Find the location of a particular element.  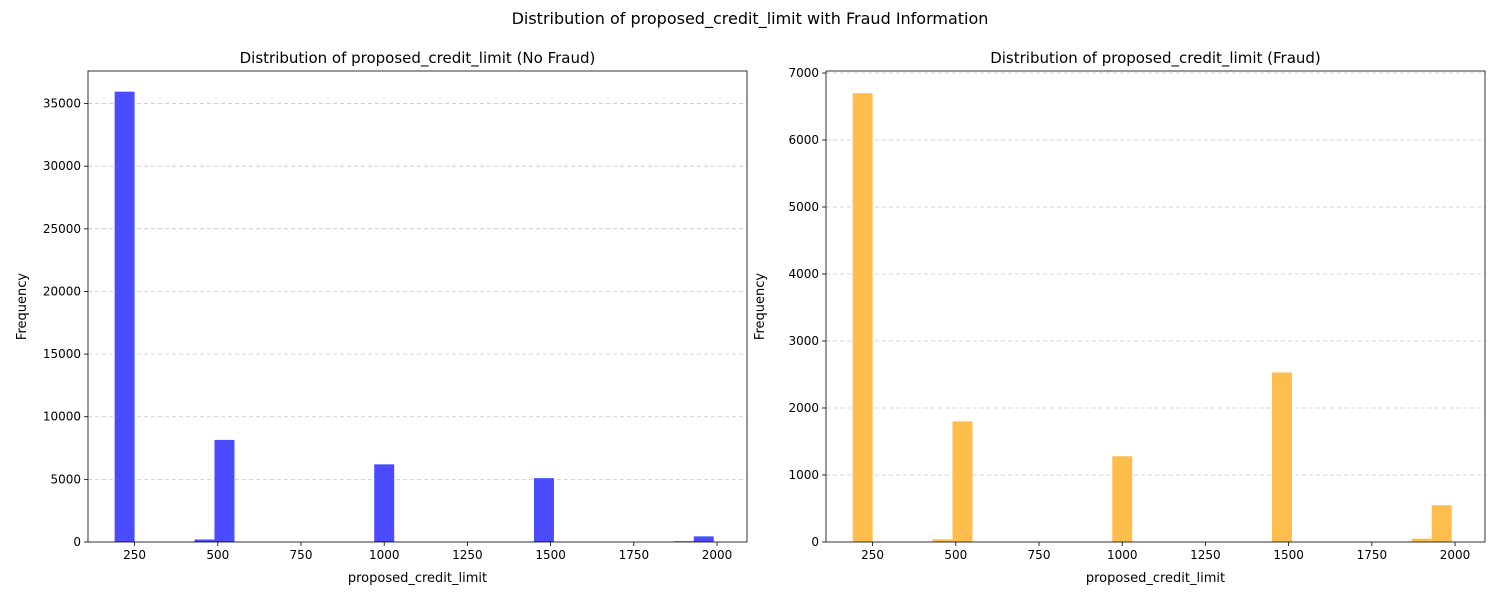

chart-0-ytick-label-5: 25000 is located at coordinates (62, 229).